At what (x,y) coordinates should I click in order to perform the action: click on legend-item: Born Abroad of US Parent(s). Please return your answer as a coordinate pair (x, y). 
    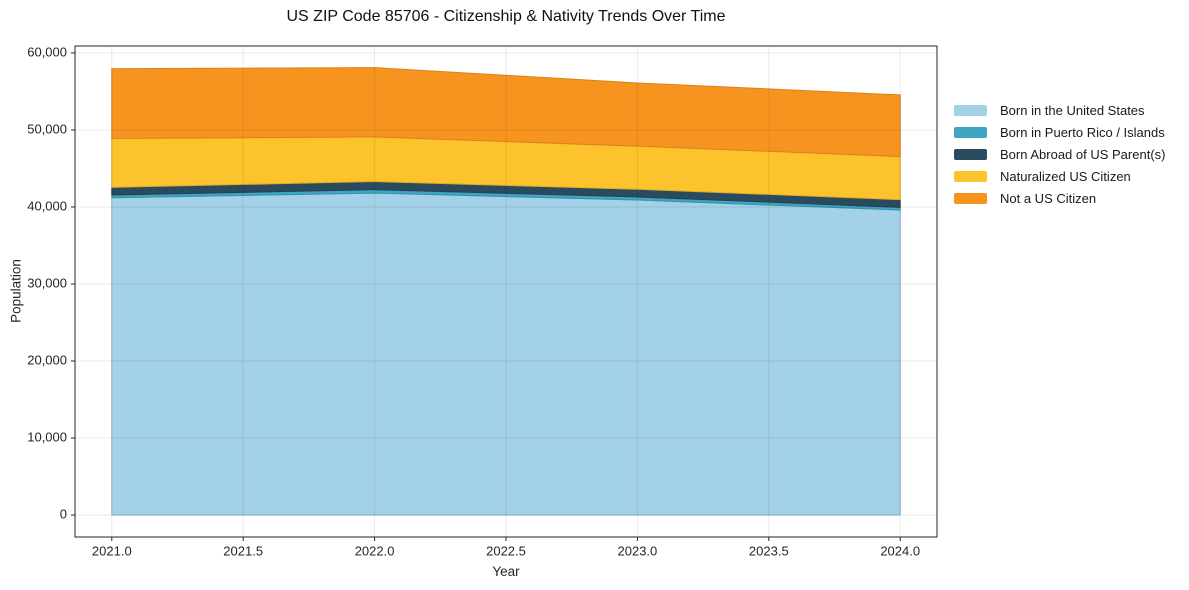
    Looking at the image, I should click on (1060, 154).